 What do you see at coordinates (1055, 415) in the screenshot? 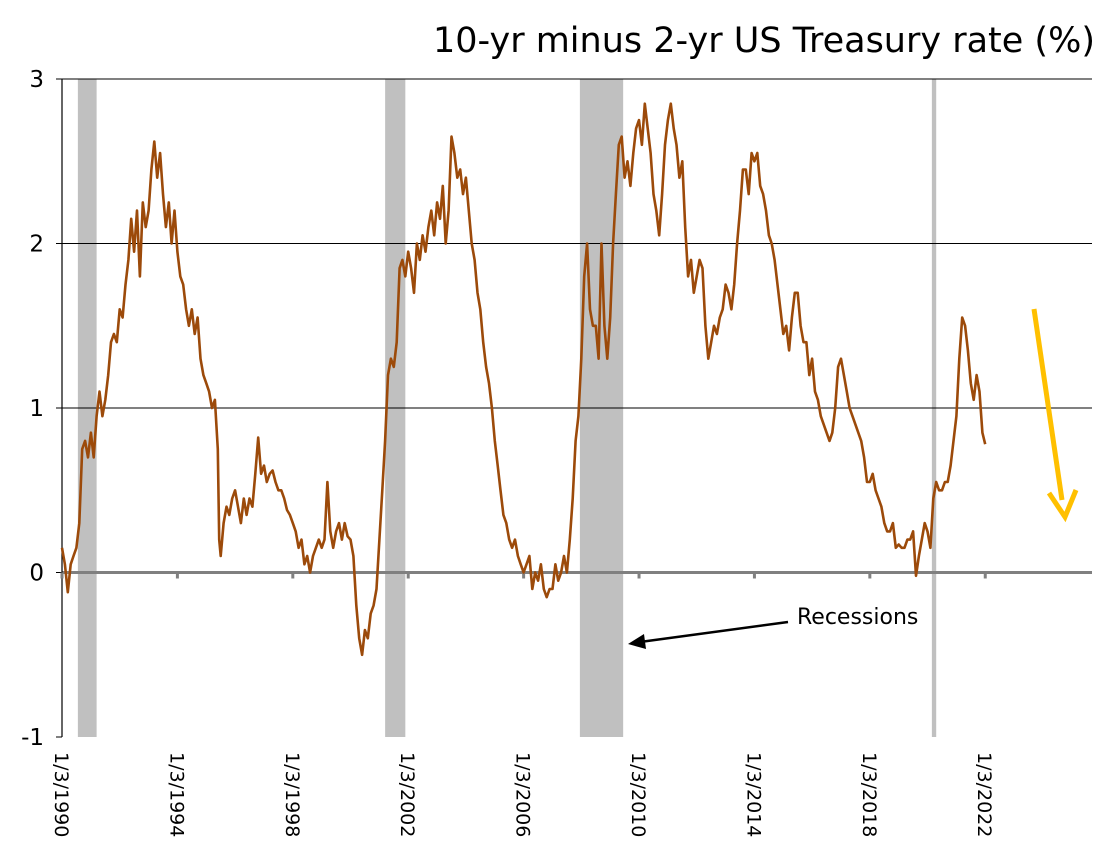
I see `downtrend-arrow` at bounding box center [1055, 415].